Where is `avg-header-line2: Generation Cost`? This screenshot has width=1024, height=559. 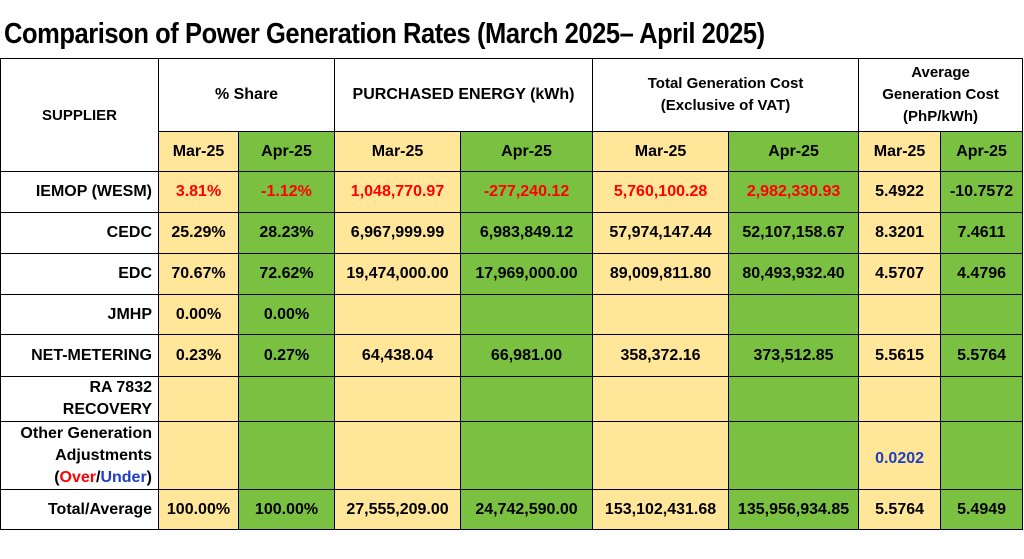 avg-header-line2: Generation Cost is located at coordinates (940, 94).